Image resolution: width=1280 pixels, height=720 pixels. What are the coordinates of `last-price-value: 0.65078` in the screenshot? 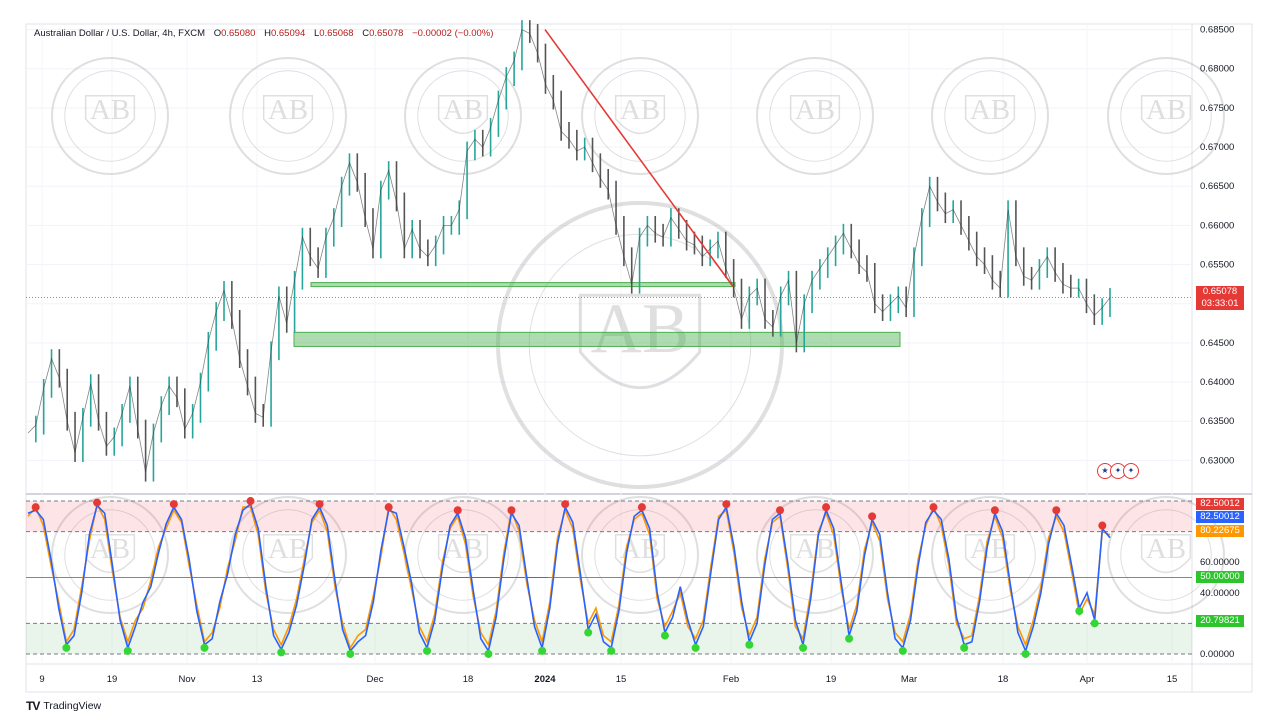 It's located at (1220, 291).